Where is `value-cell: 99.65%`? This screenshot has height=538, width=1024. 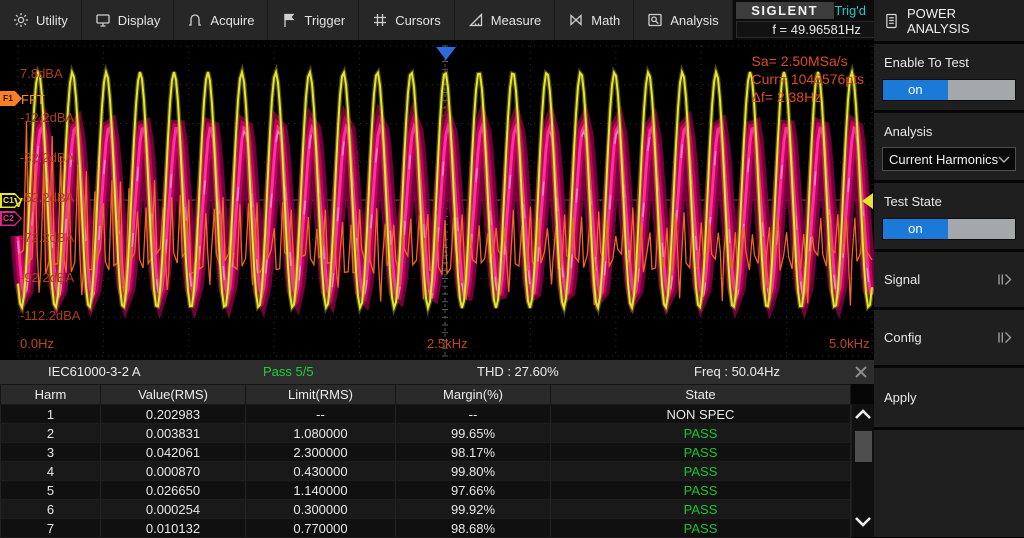 value-cell: 99.65% is located at coordinates (473, 433).